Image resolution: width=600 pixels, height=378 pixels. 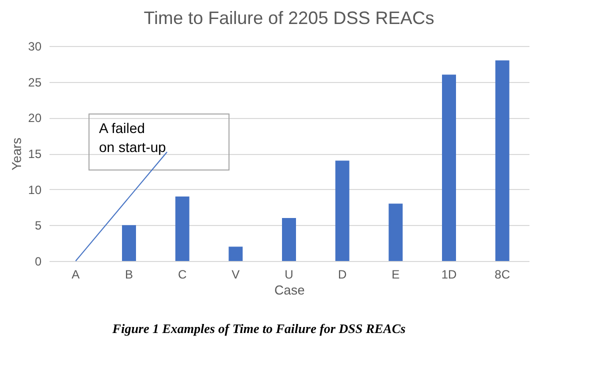 What do you see at coordinates (38, 261) in the screenshot?
I see `y-tick-label: 0` at bounding box center [38, 261].